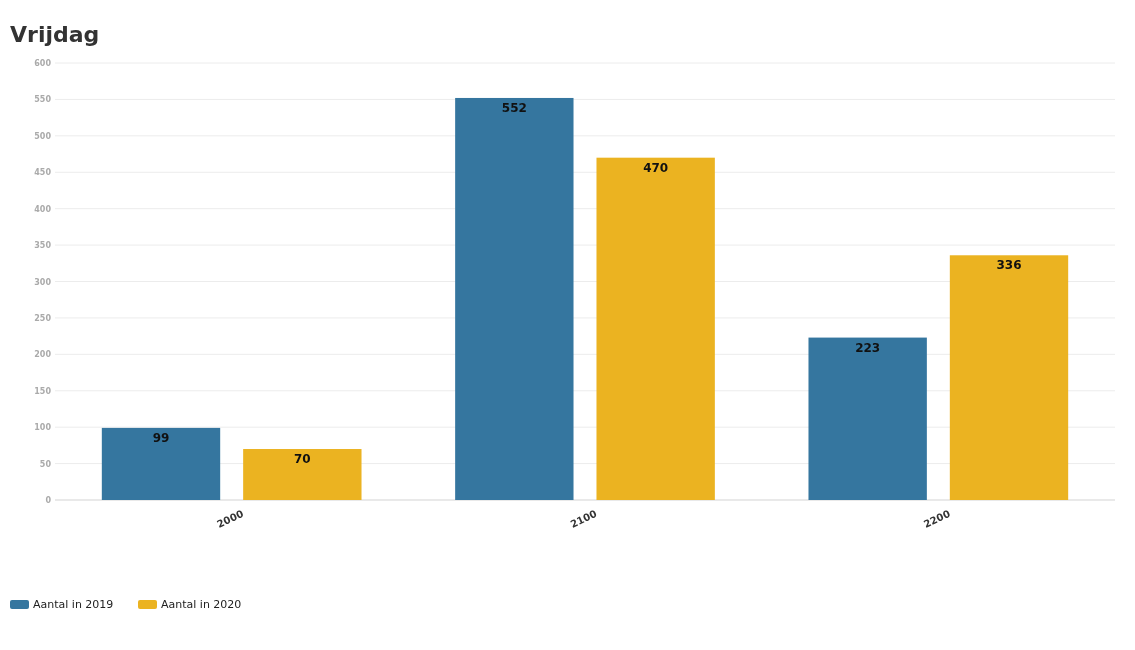 The height and width of the screenshot is (650, 1135). What do you see at coordinates (43, 100) in the screenshot?
I see `y-tick-label: 550` at bounding box center [43, 100].